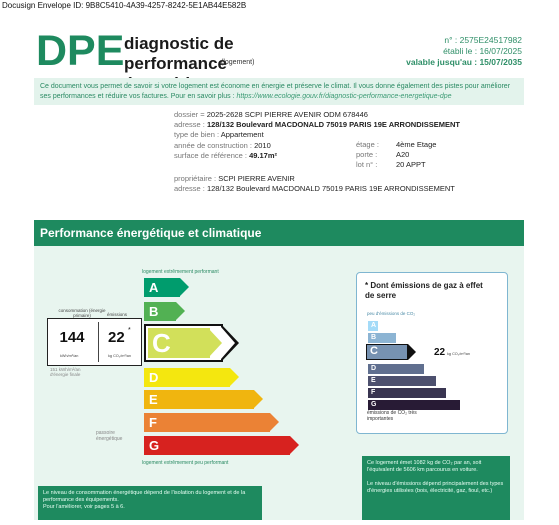 This screenshot has height=525, width=559. What do you see at coordinates (396, 369) in the screenshot?
I see `ges-class-d: D` at bounding box center [396, 369].